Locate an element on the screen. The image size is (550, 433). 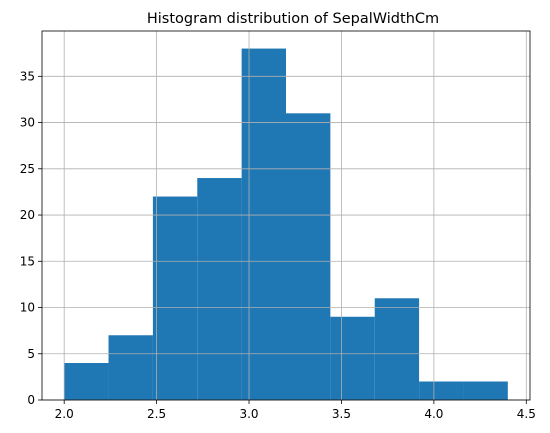
y-tick-label: 5 is located at coordinates (31, 354).